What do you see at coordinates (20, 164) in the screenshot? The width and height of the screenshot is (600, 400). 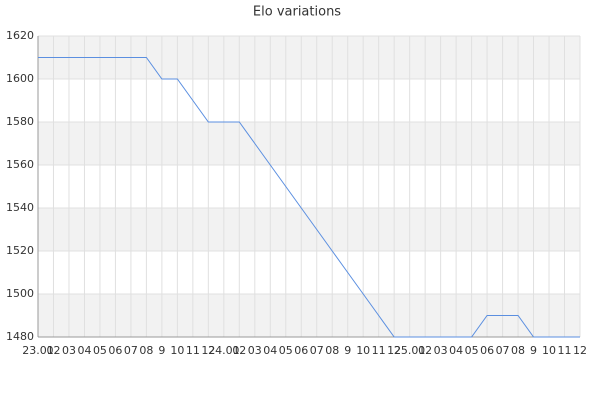 I see `y-tick-label: 1560` at bounding box center [20, 164].